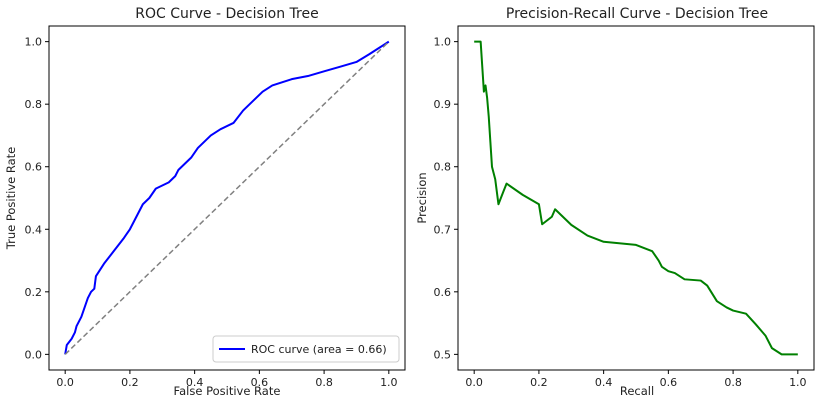 Image resolution: width=823 pixels, height=407 pixels. I want to click on roc-x-tick-label: 1.0, so click(389, 382).